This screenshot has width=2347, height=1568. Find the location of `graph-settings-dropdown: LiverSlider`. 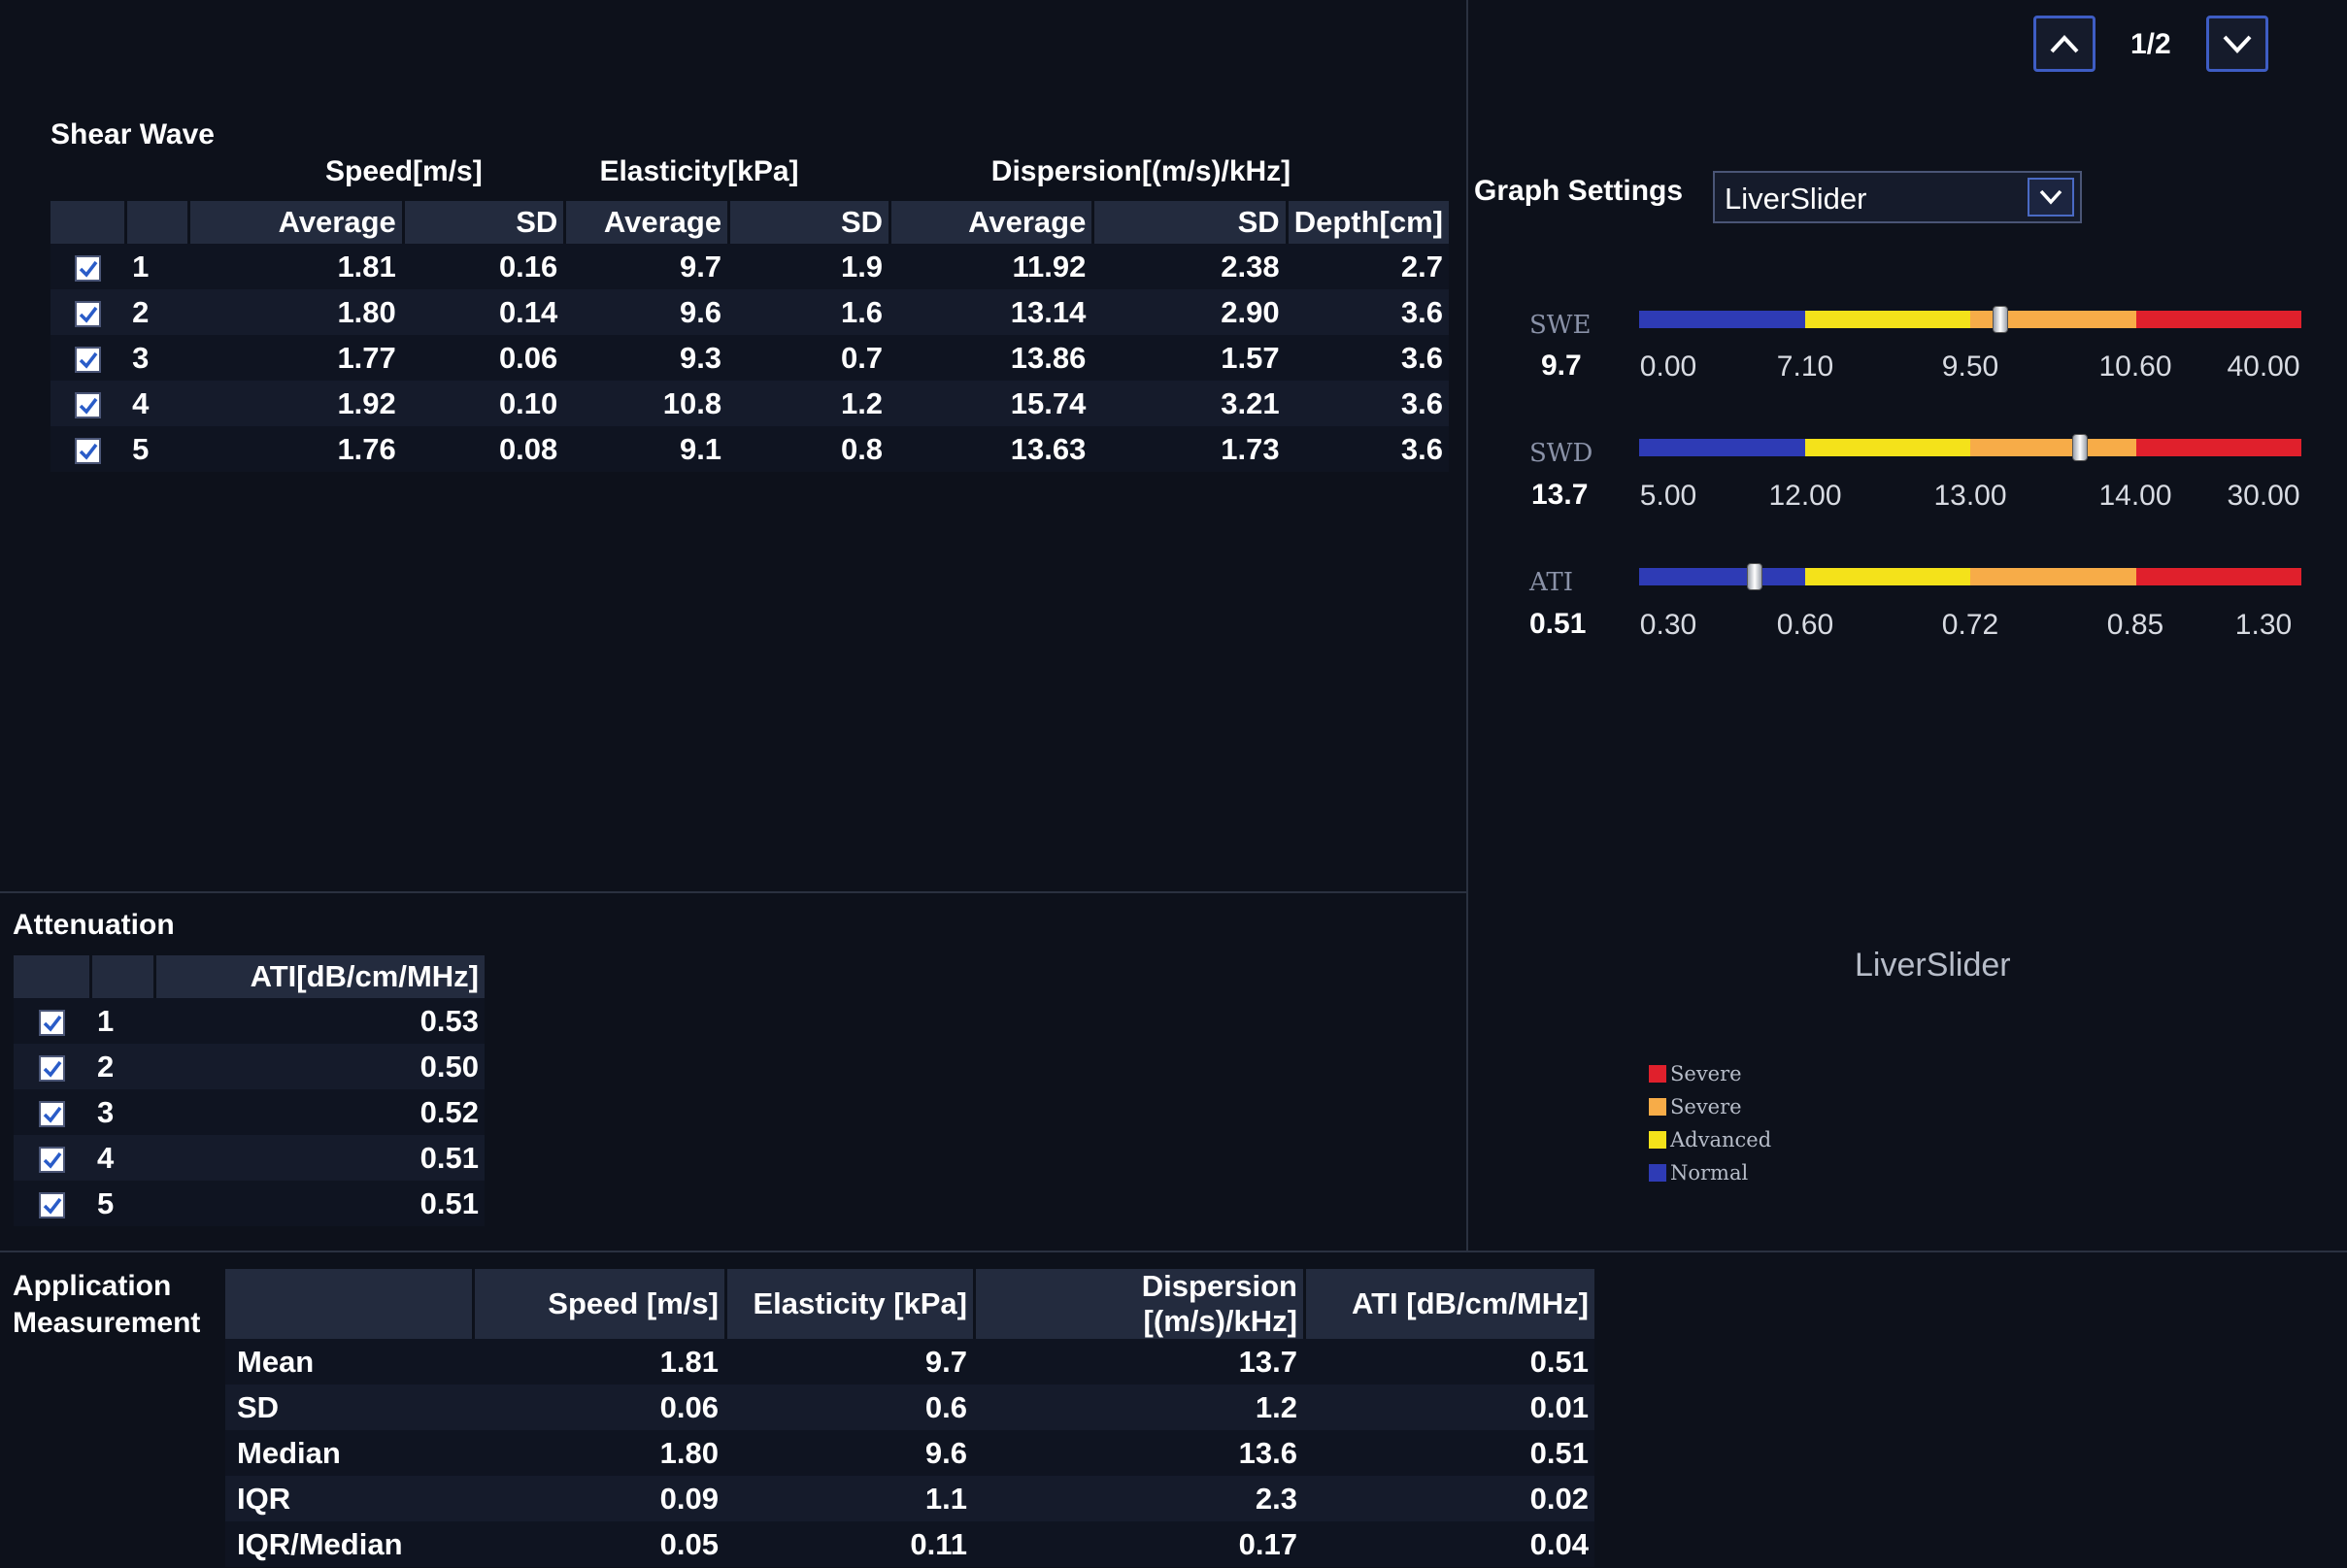

graph-settings-dropdown: LiverSlider is located at coordinates (1898, 197).